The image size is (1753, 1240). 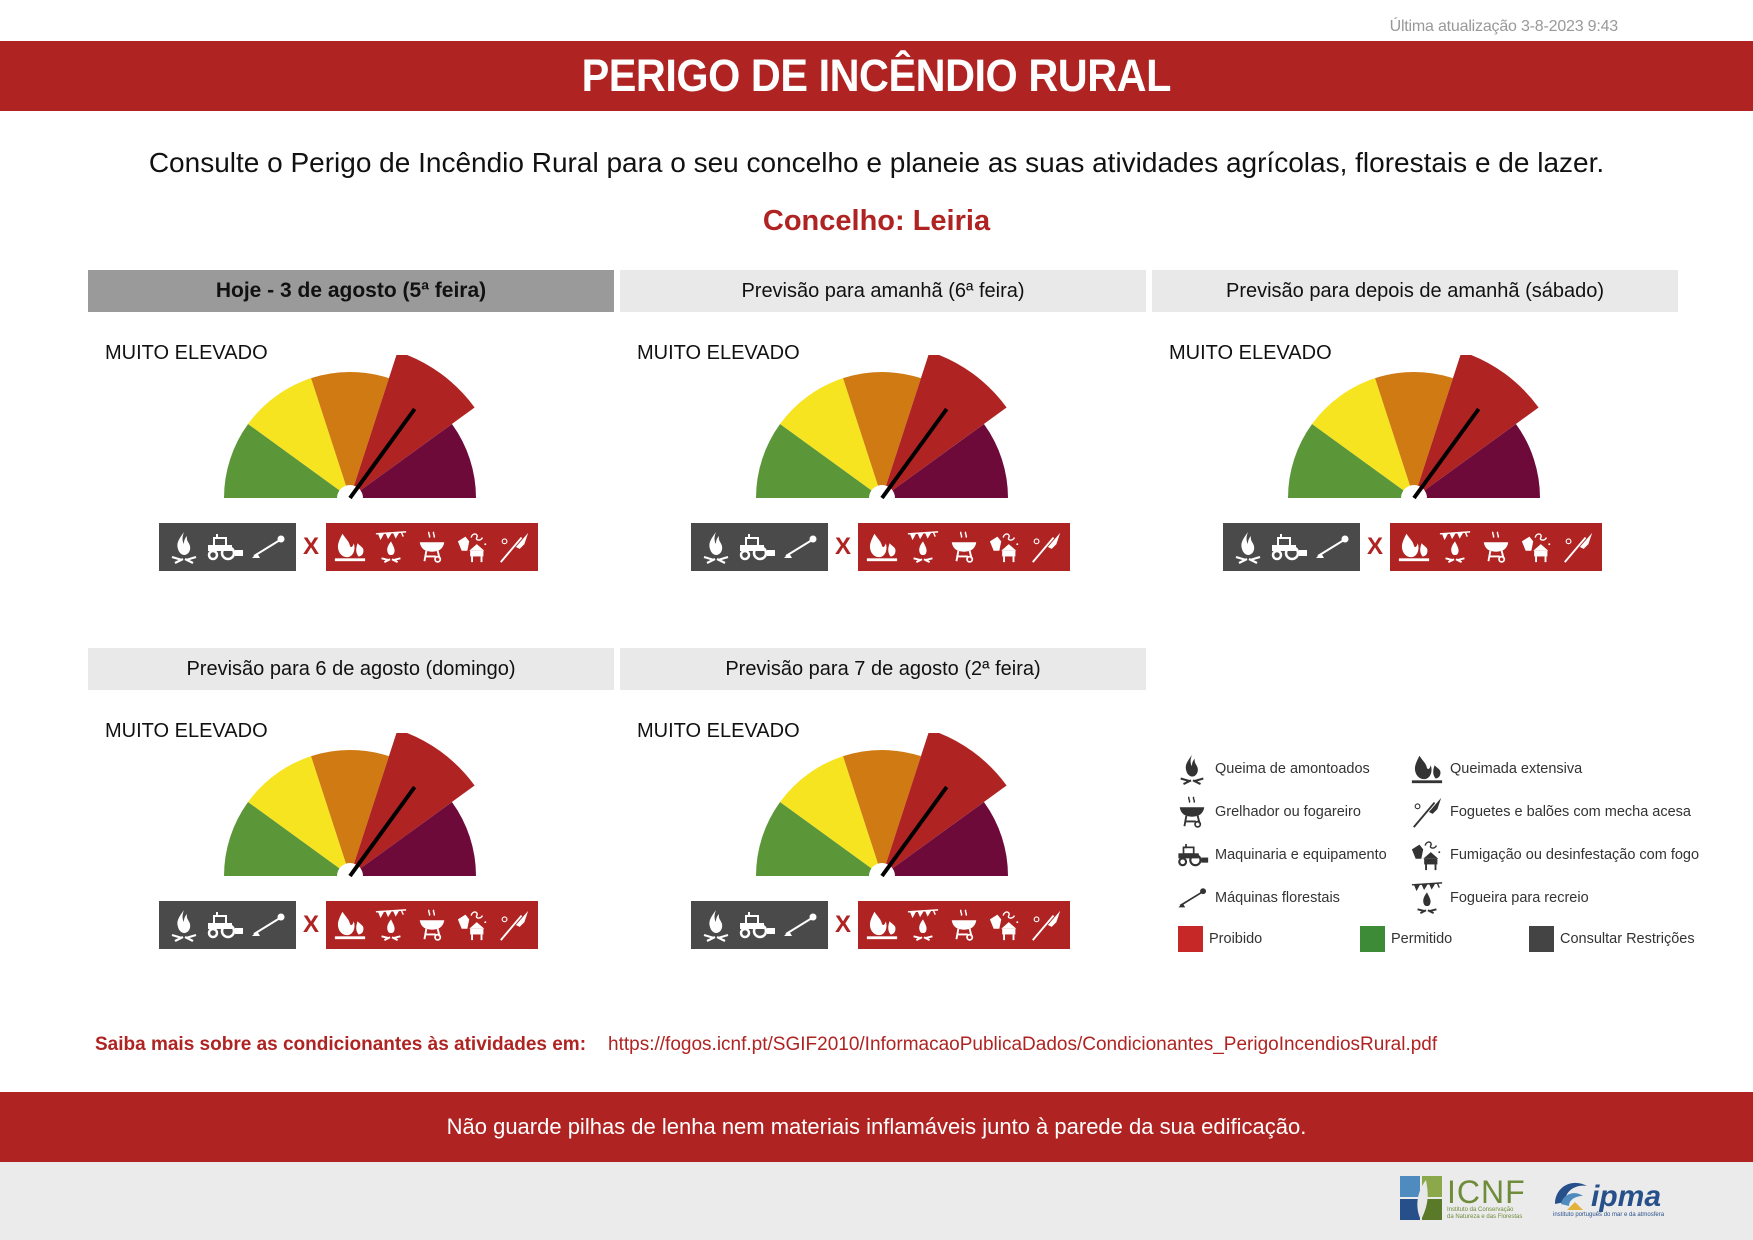 What do you see at coordinates (1496, 769) in the screenshot?
I see `legend-item-queimada-extensiva: Queimada extensiva` at bounding box center [1496, 769].